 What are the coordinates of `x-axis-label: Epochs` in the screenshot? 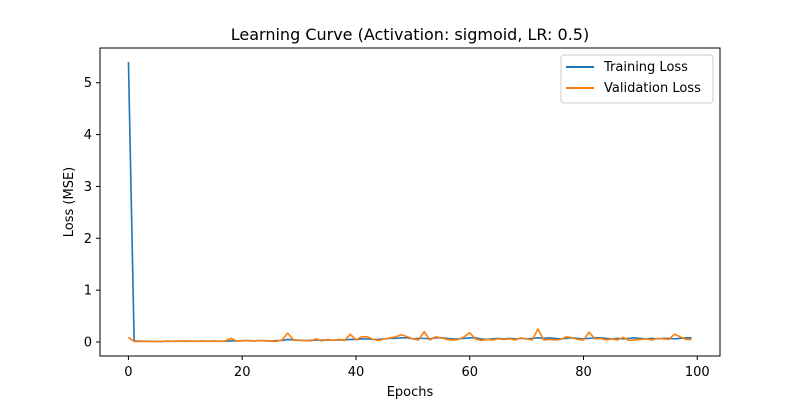 It's located at (410, 392).